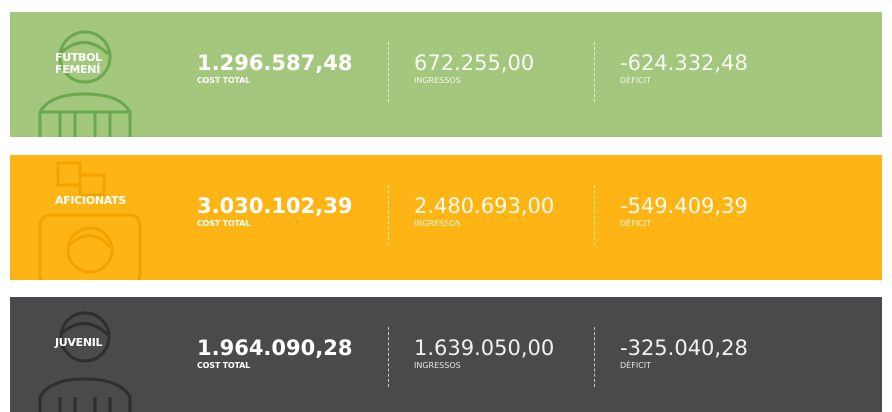 This screenshot has width=892, height=412. What do you see at coordinates (484, 206) in the screenshot?
I see `income-value: 2.480.693,00` at bounding box center [484, 206].